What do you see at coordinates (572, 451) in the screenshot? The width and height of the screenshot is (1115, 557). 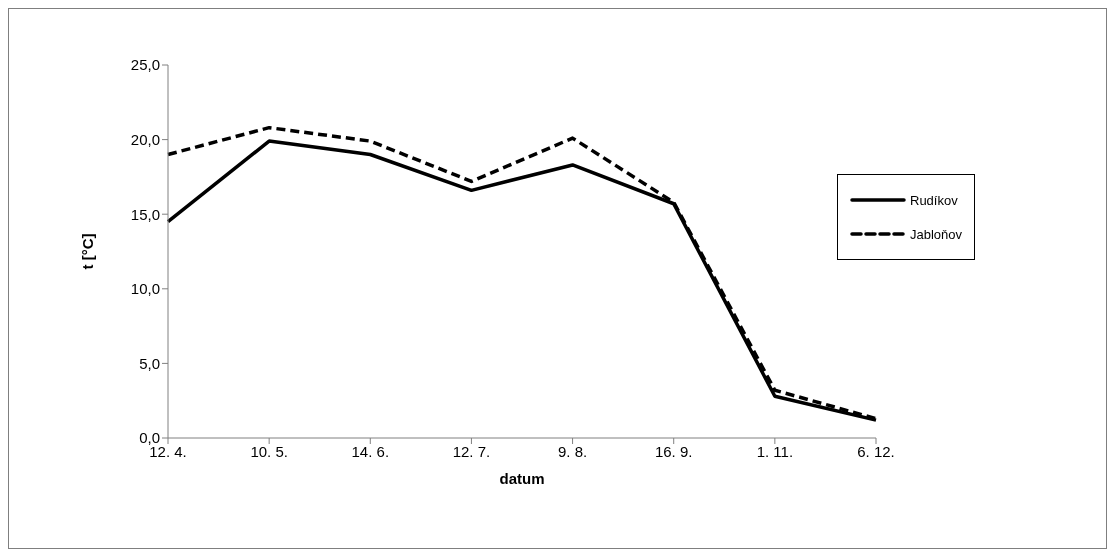 I see `x-tick-label: 9. 8.` at bounding box center [572, 451].